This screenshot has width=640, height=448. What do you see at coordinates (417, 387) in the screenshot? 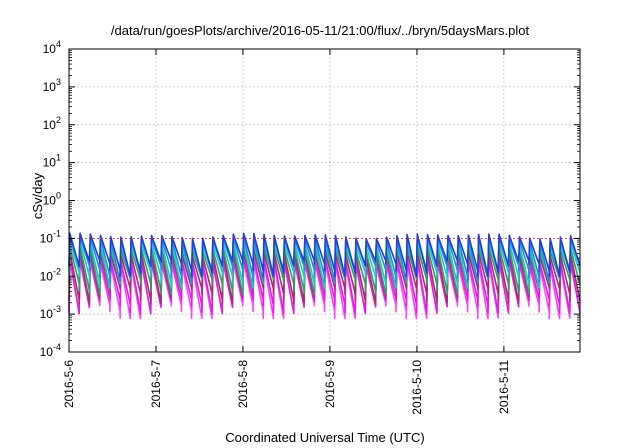
I see `x-tick-label: 2016-5-10` at bounding box center [417, 387].